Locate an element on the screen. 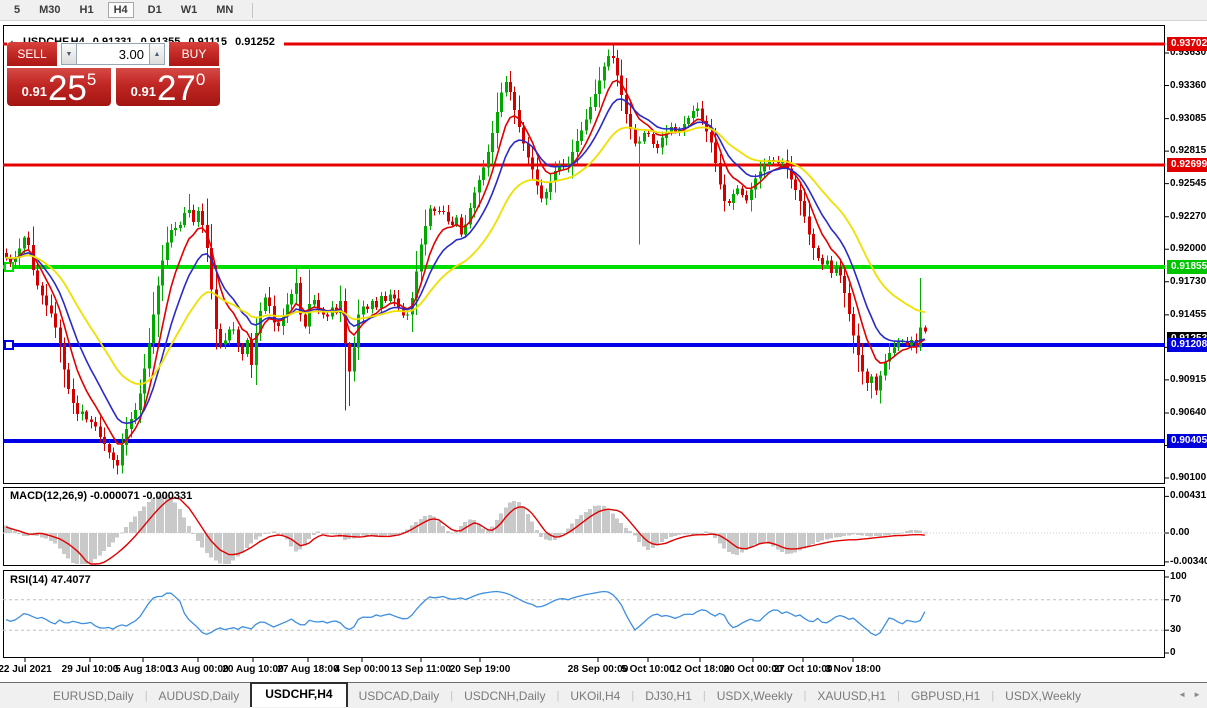  volume-stepper: ▼ ▲ is located at coordinates (113, 54).